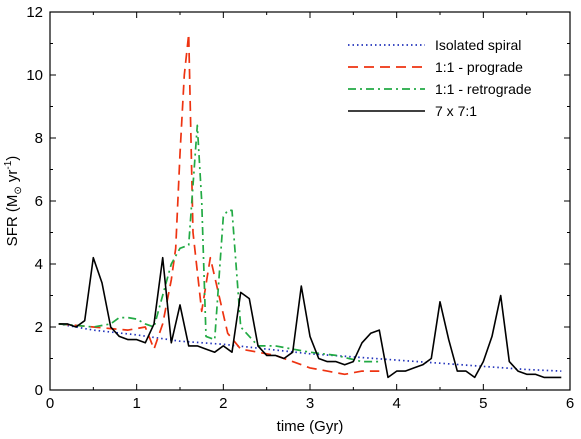 This screenshot has height=439, width=581. I want to click on y-tick-label: 4, so click(39, 264).